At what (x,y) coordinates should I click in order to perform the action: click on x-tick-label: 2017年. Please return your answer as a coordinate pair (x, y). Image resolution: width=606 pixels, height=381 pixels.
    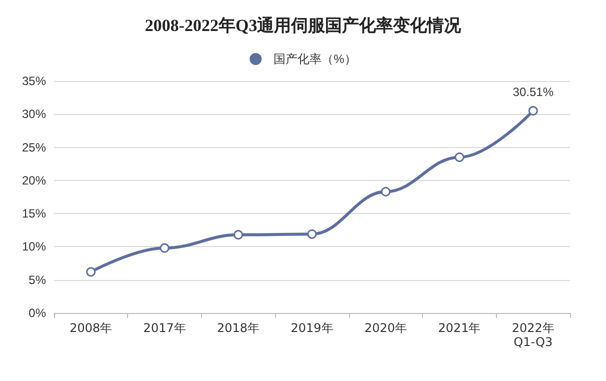
    Looking at the image, I should click on (164, 328).